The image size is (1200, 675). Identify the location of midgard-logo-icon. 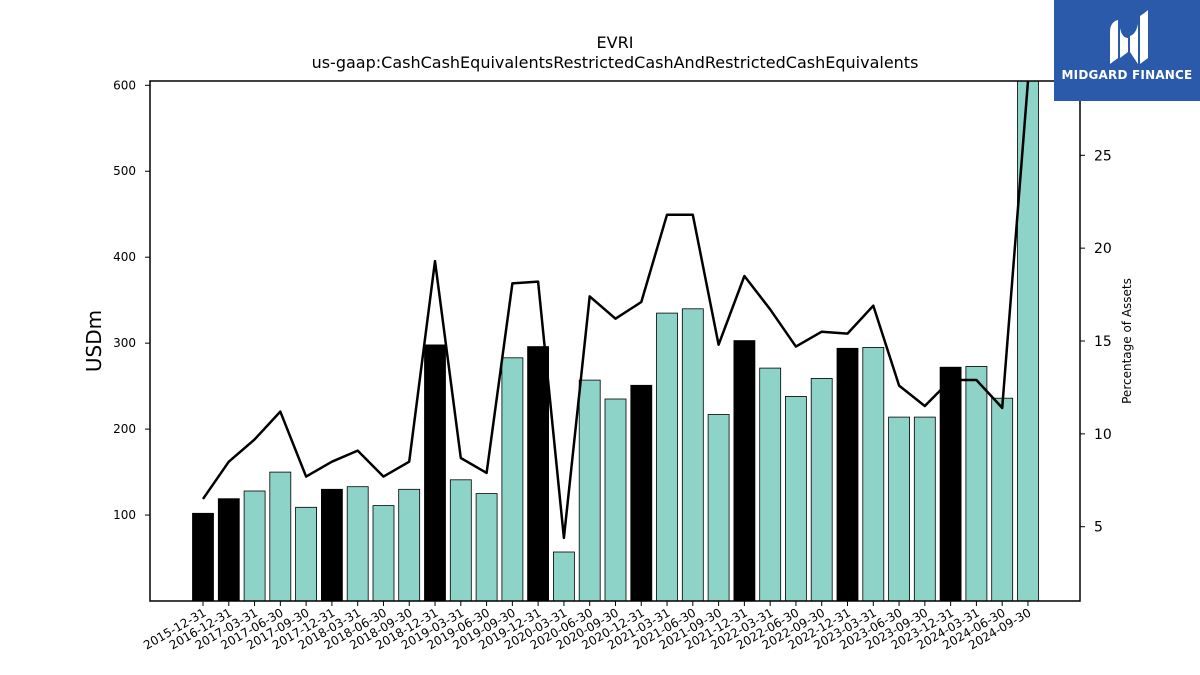
(1129, 37).